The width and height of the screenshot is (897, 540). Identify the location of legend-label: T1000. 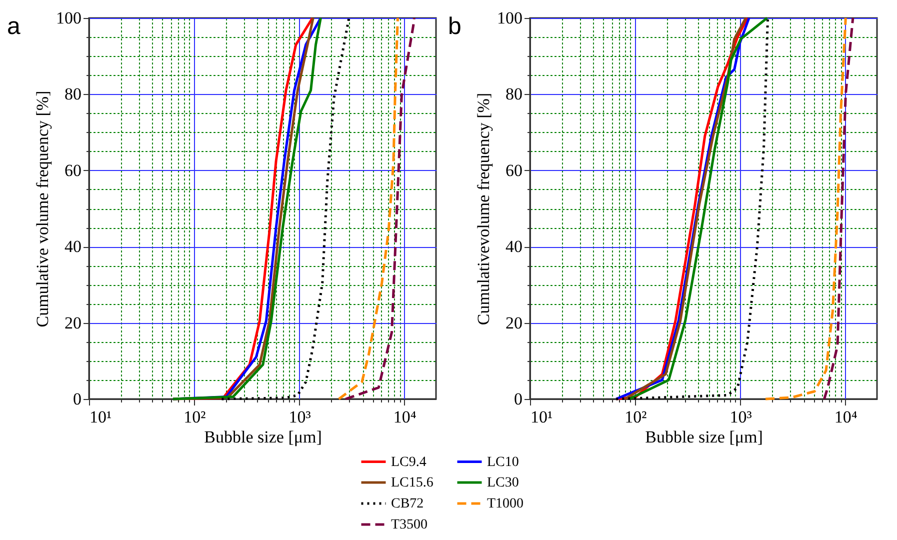
(505, 504).